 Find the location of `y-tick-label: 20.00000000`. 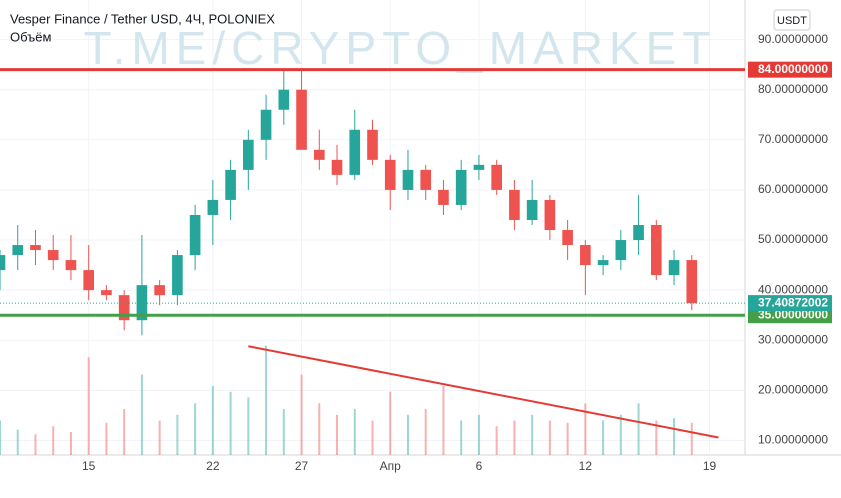

y-tick-label: 20.00000000 is located at coordinates (793, 390).